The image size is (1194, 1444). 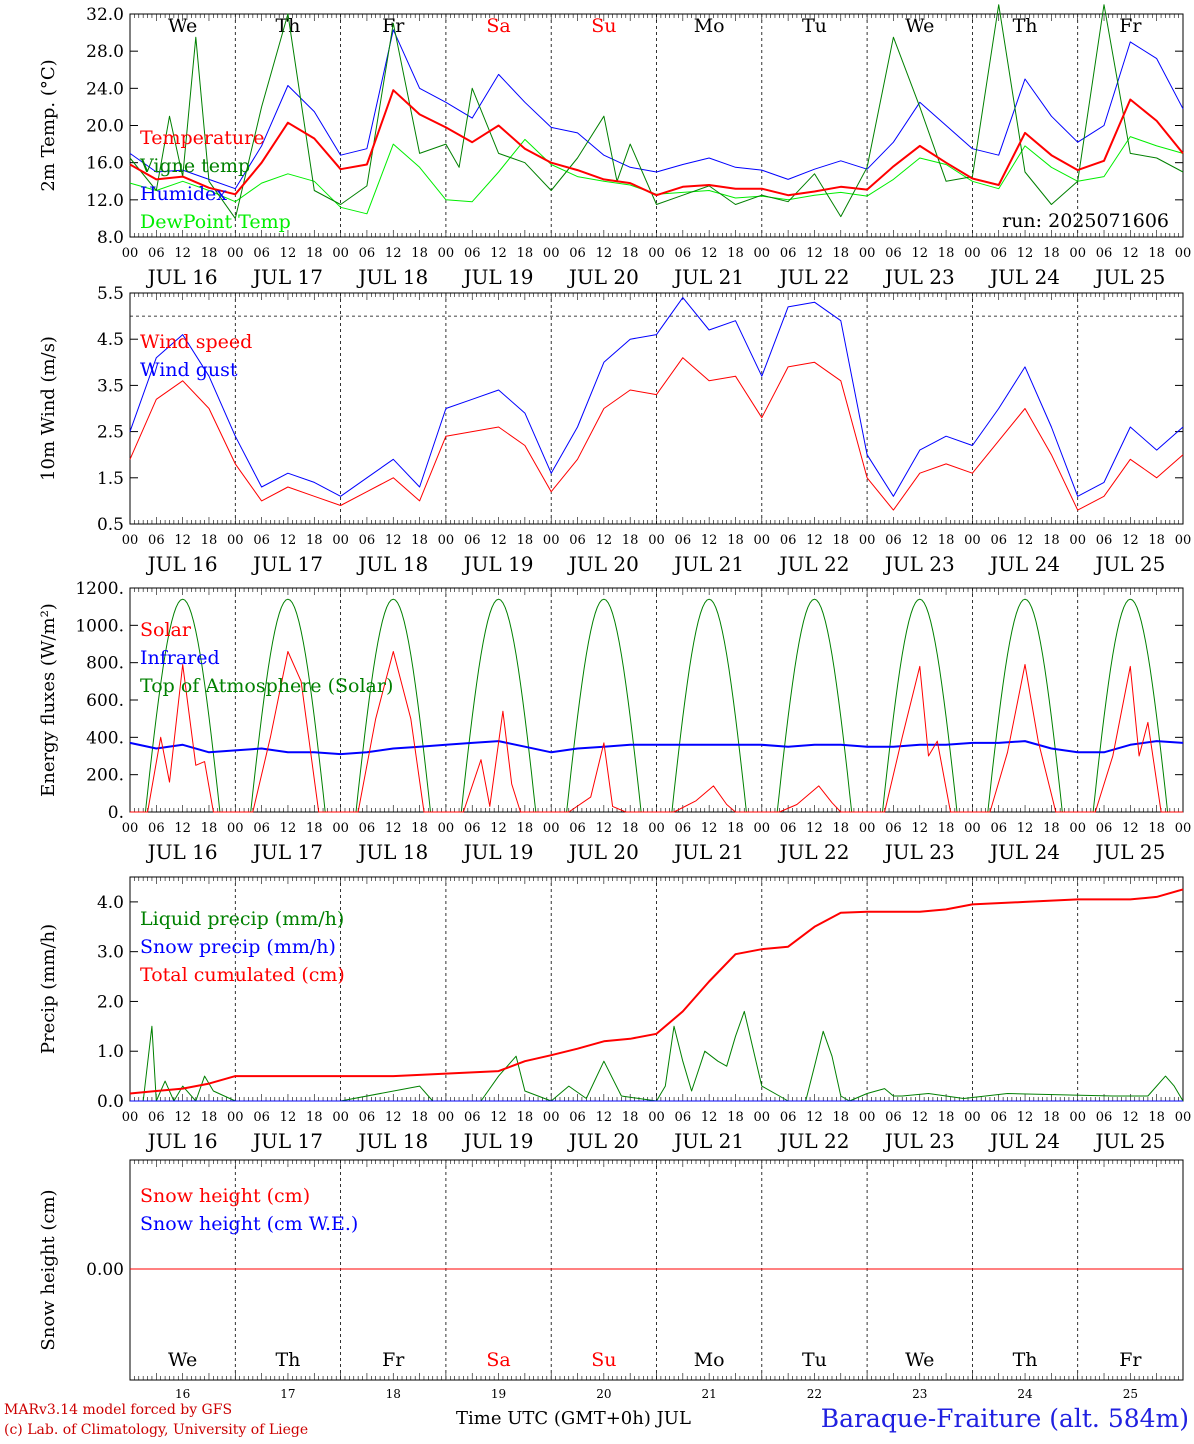 I want to click on y-tick-label: 32.0, so click(x=105, y=15).